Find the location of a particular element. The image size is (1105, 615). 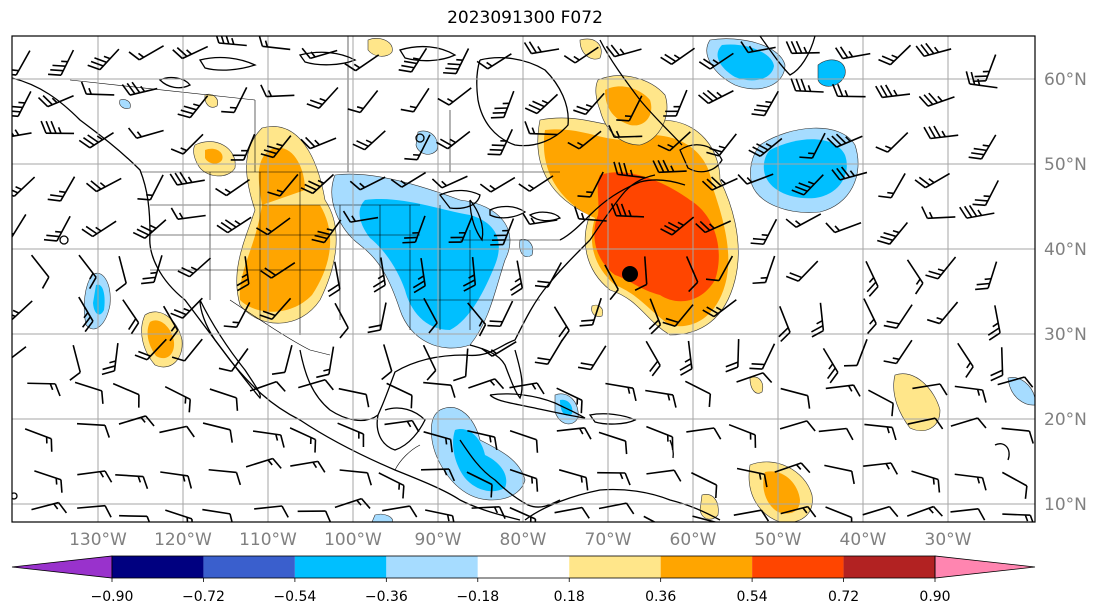

lat-label: 20°N is located at coordinates (1065, 420).